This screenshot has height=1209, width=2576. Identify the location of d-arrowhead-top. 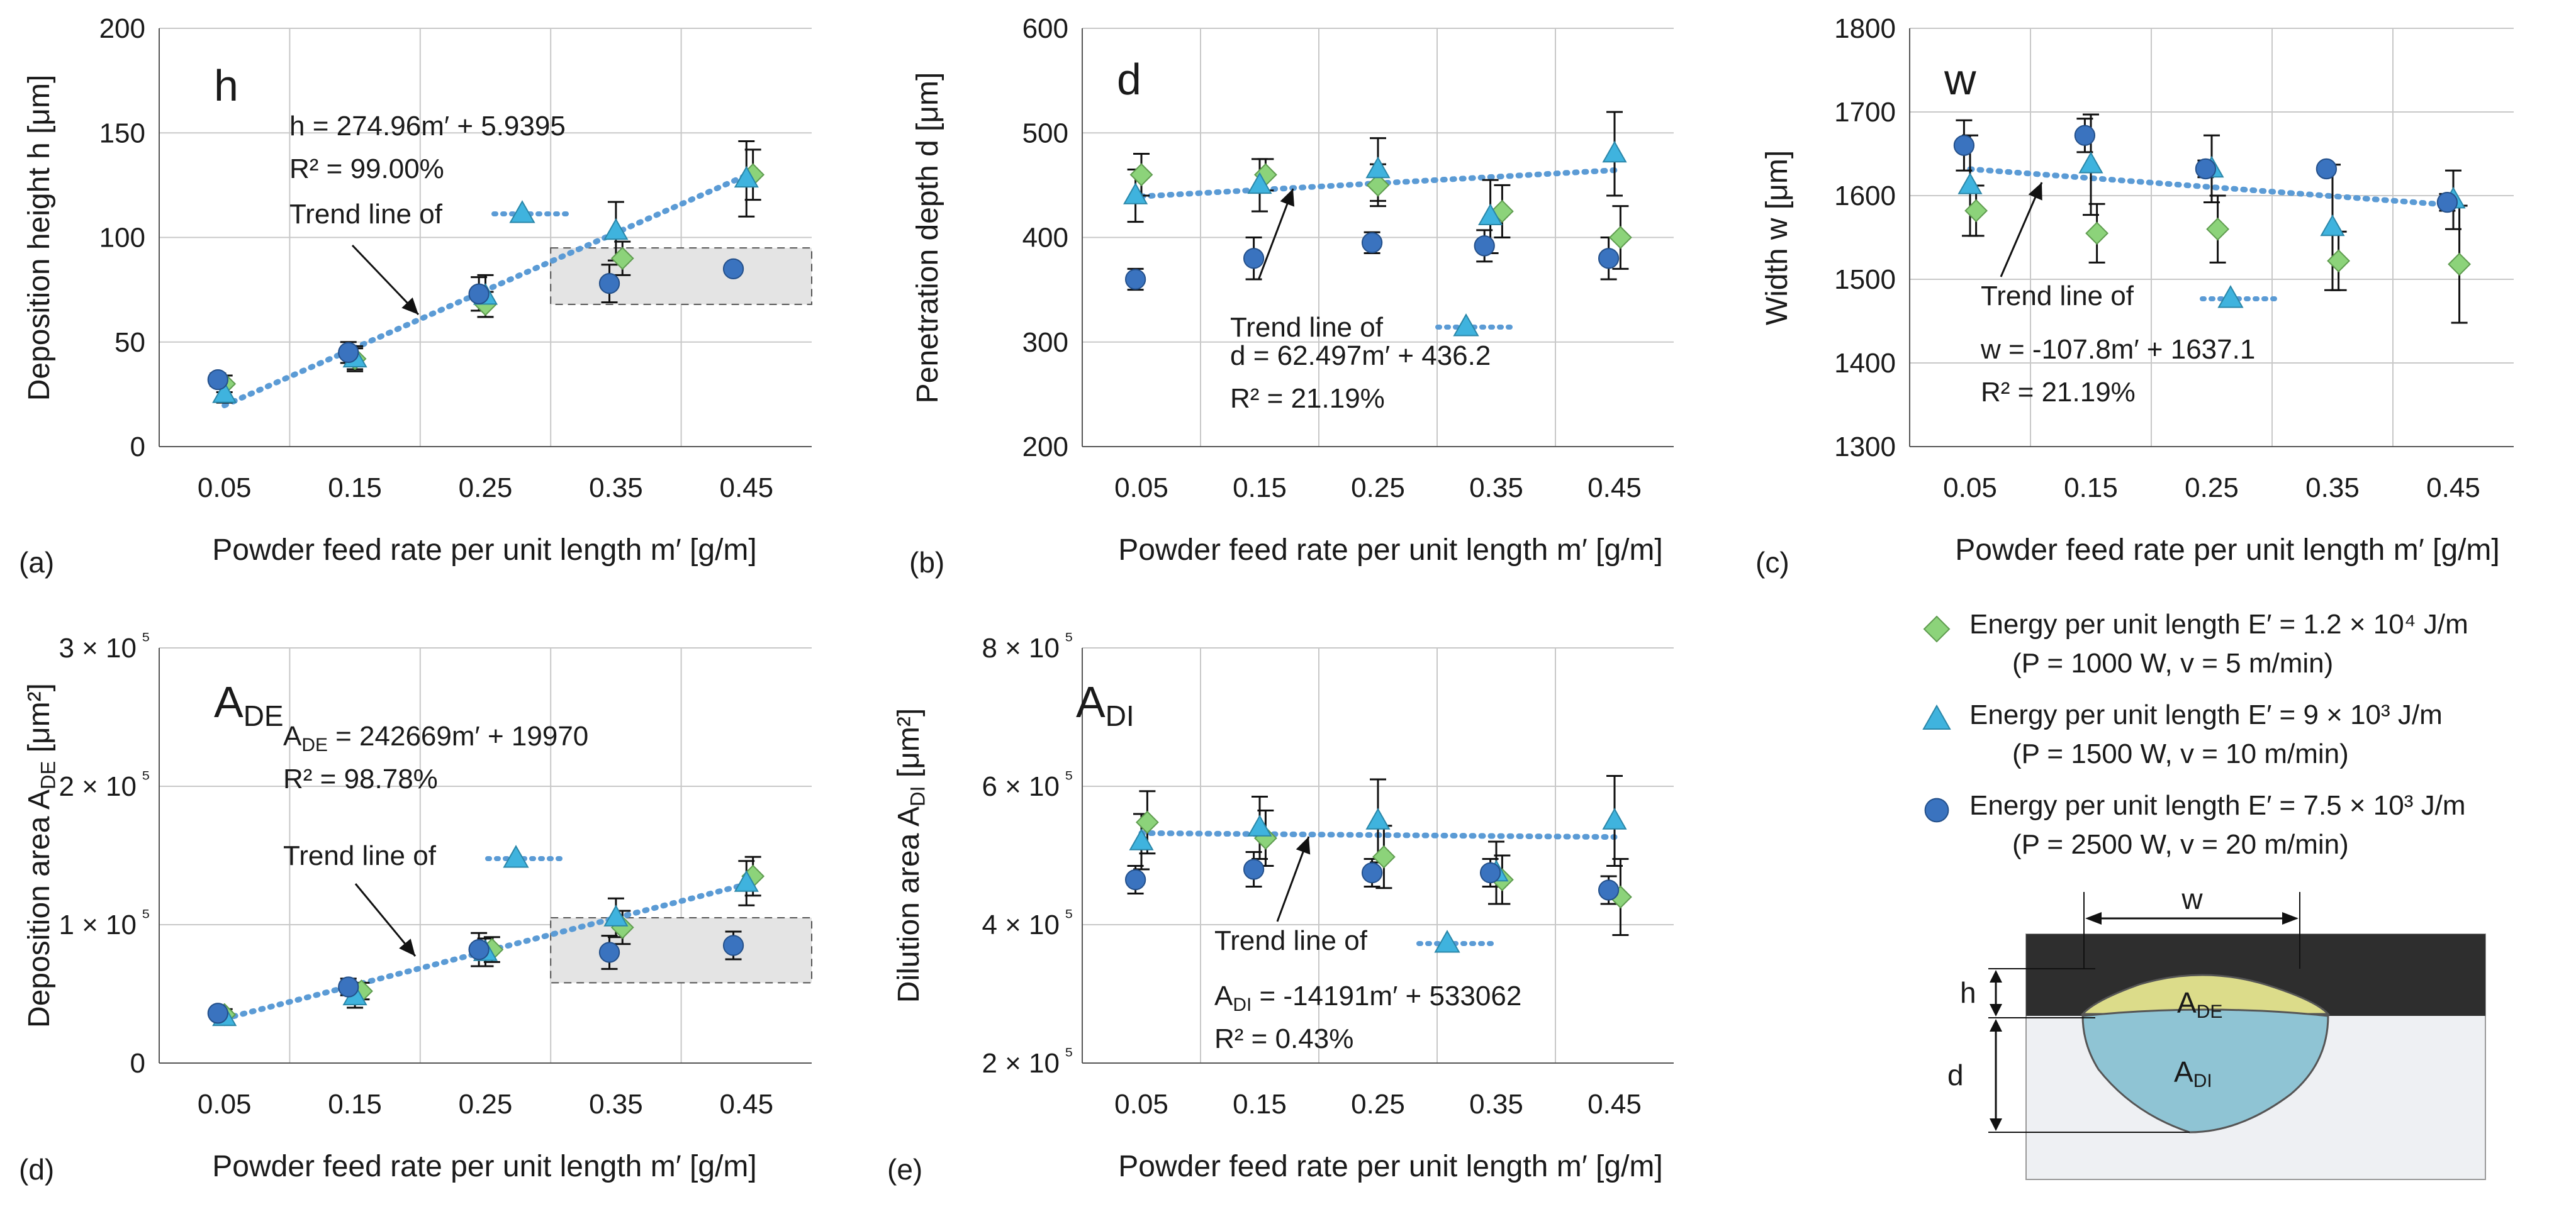
(1996, 1025).